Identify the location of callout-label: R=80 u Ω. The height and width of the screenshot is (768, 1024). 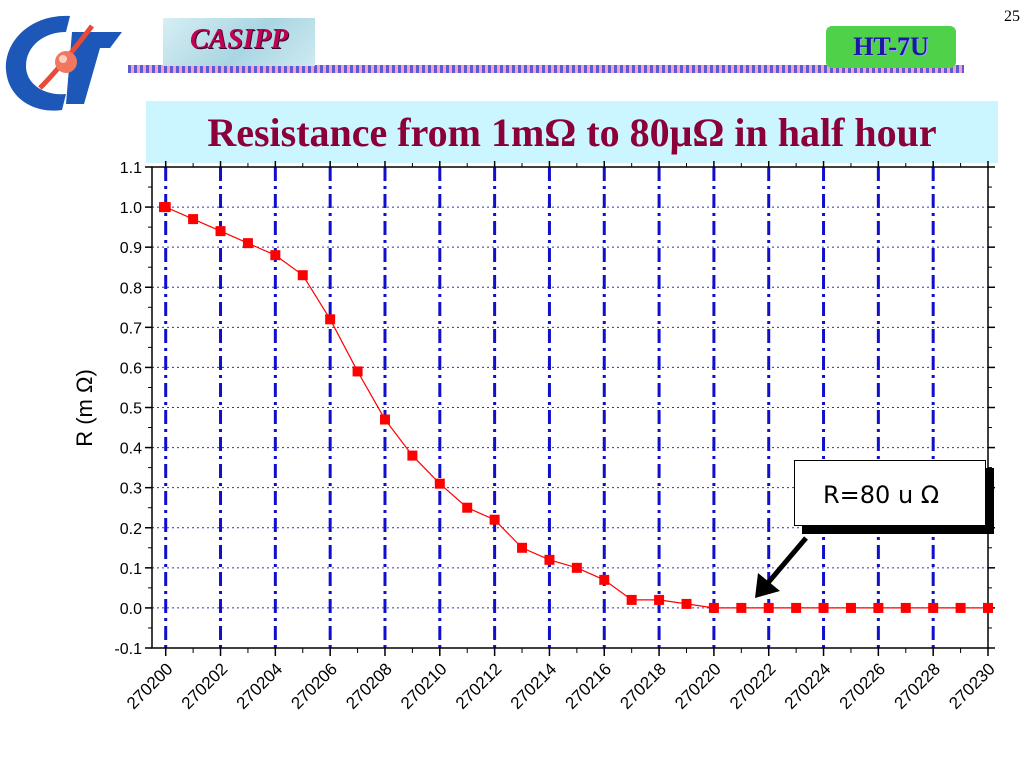
(881, 495).